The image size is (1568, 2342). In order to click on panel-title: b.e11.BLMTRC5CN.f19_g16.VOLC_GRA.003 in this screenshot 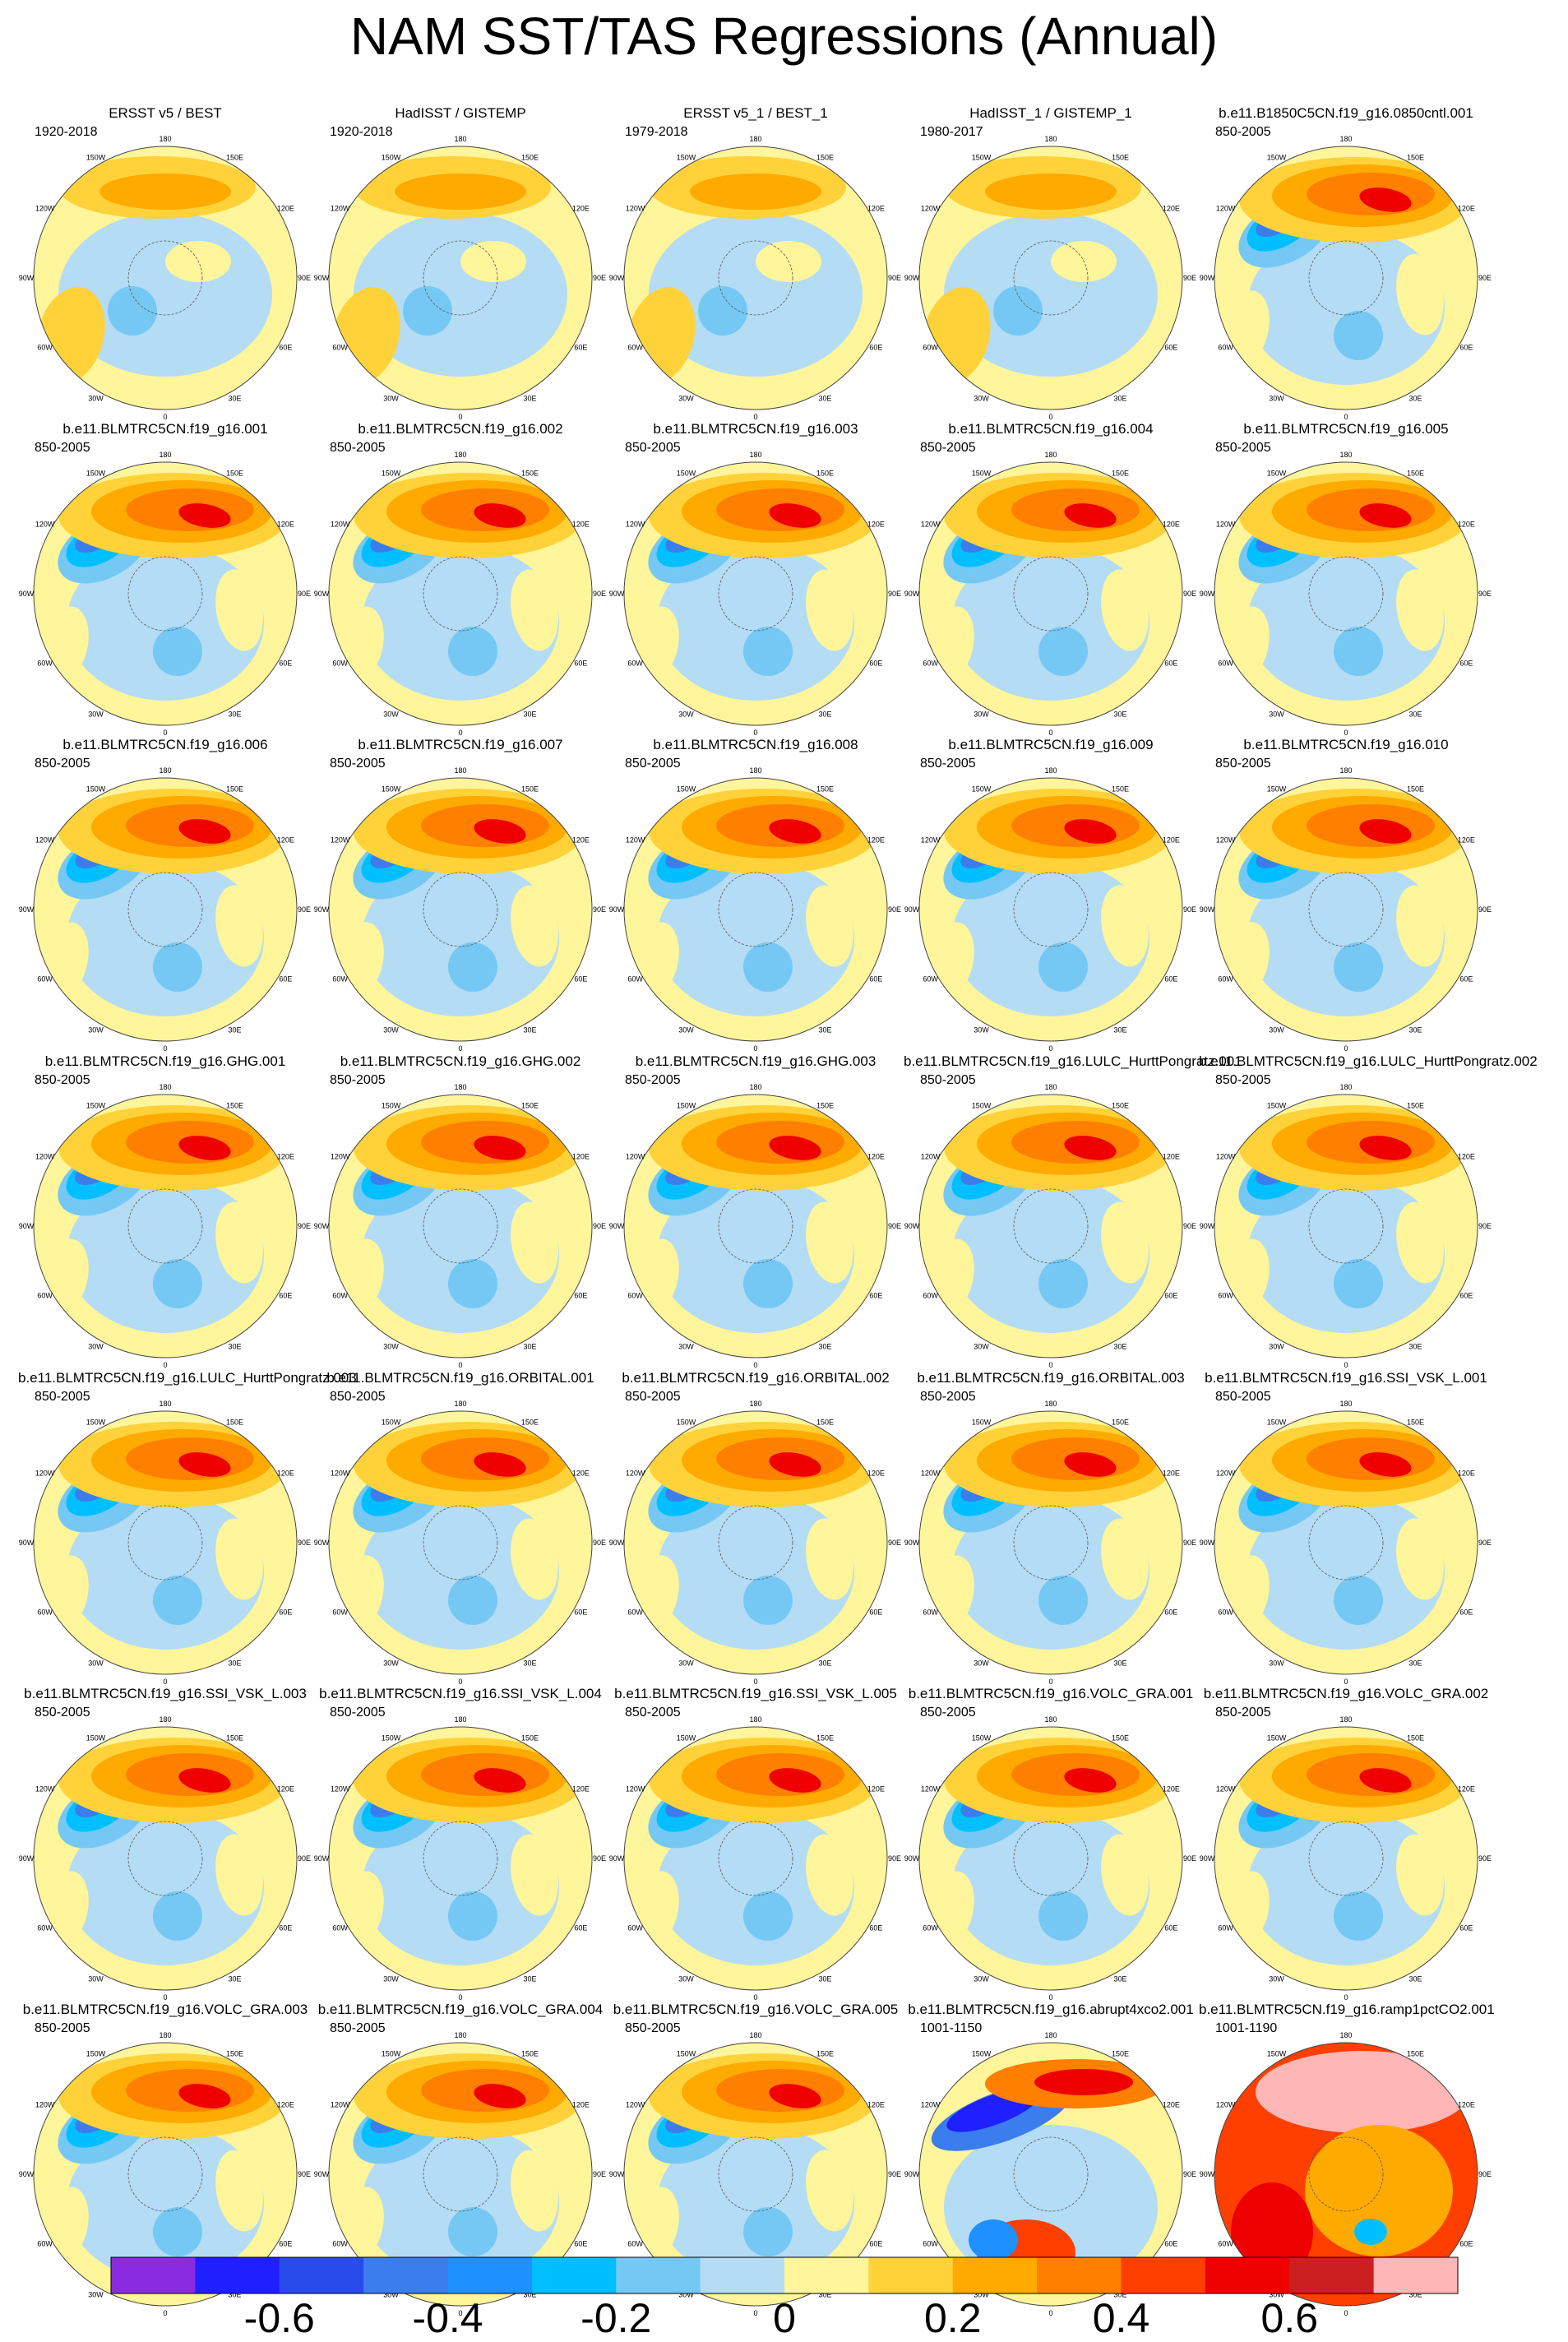, I will do `click(165, 2009)`.